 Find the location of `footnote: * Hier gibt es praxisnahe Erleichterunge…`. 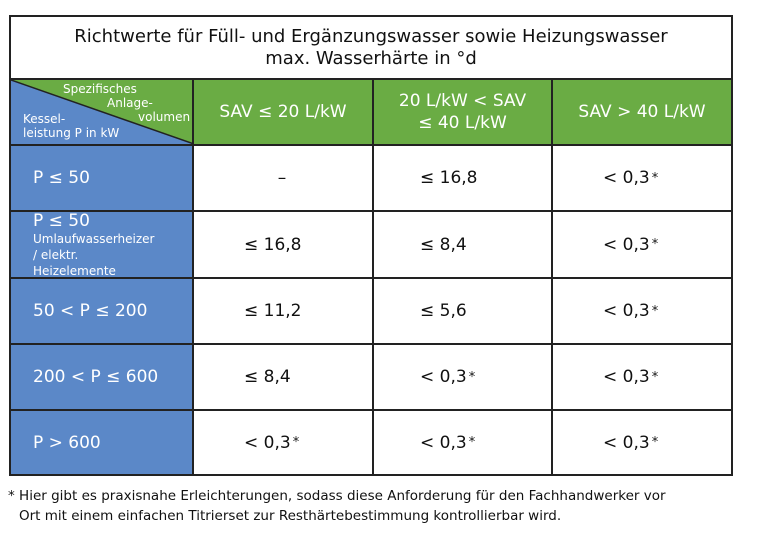

footnote: * Hier gibt es praxisnahe Erleichterunge… is located at coordinates (337, 506).